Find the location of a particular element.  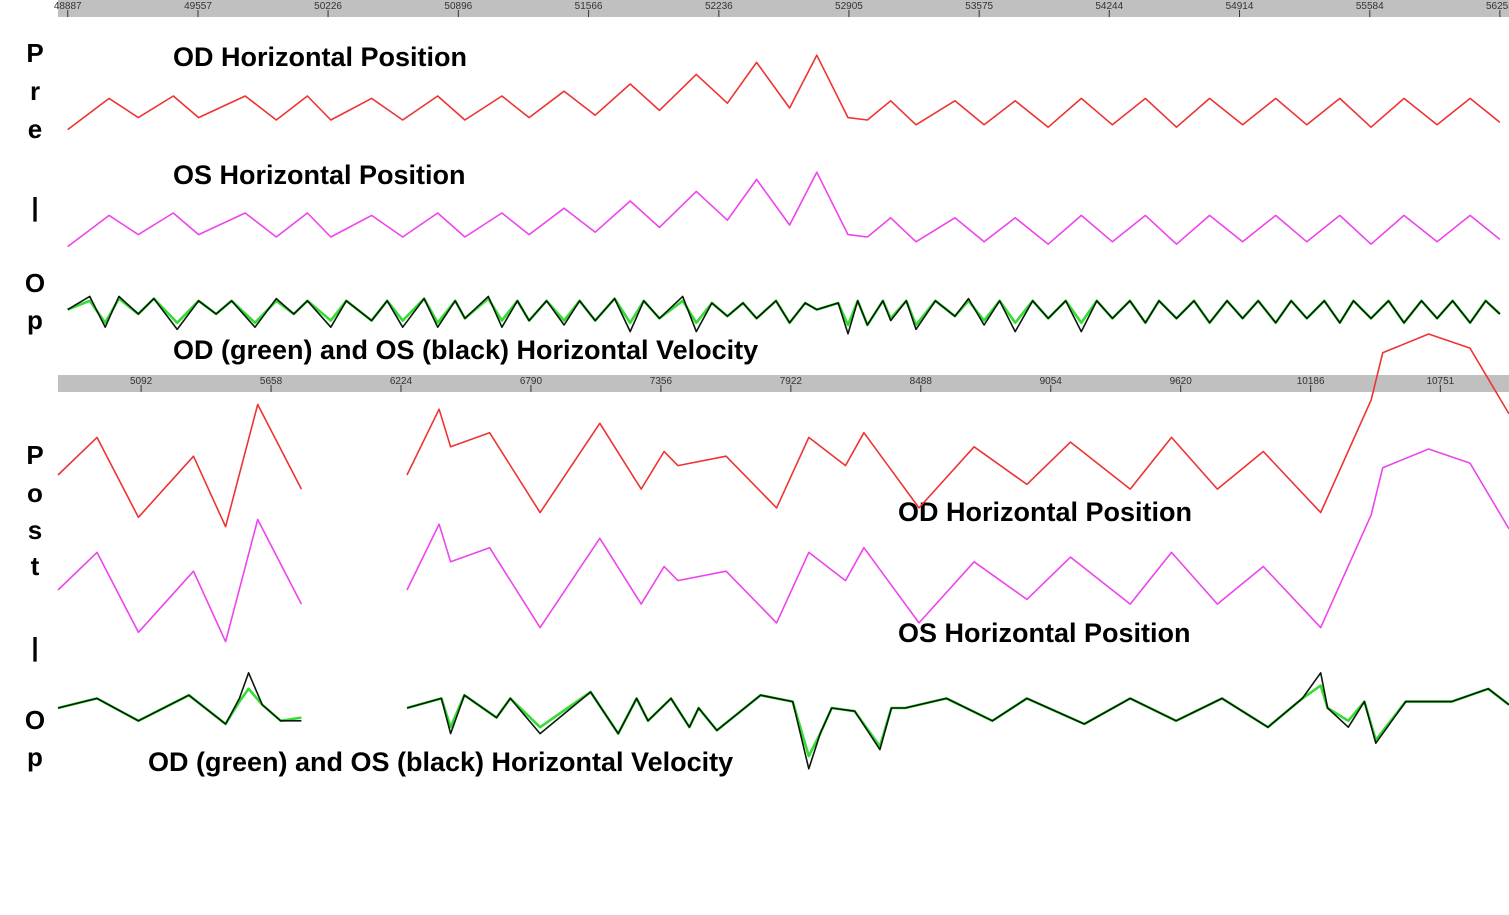

pre-time-ruler is located at coordinates (783, 8).